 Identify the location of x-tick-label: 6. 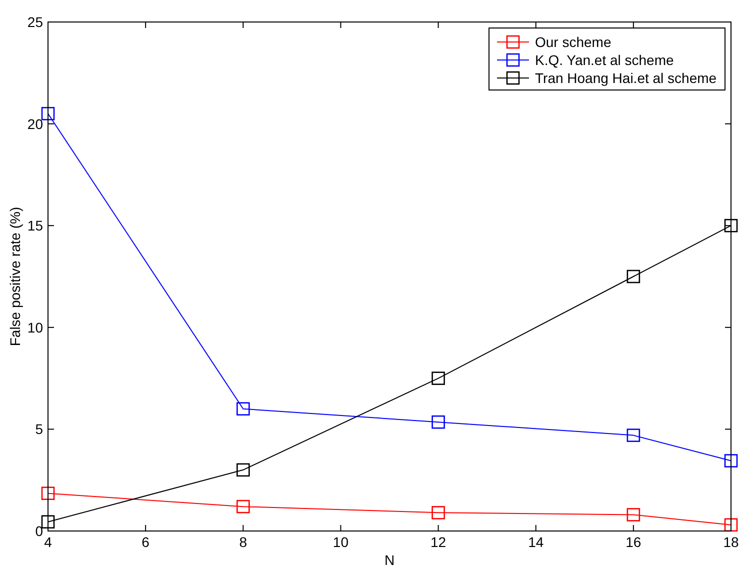
(146, 542).